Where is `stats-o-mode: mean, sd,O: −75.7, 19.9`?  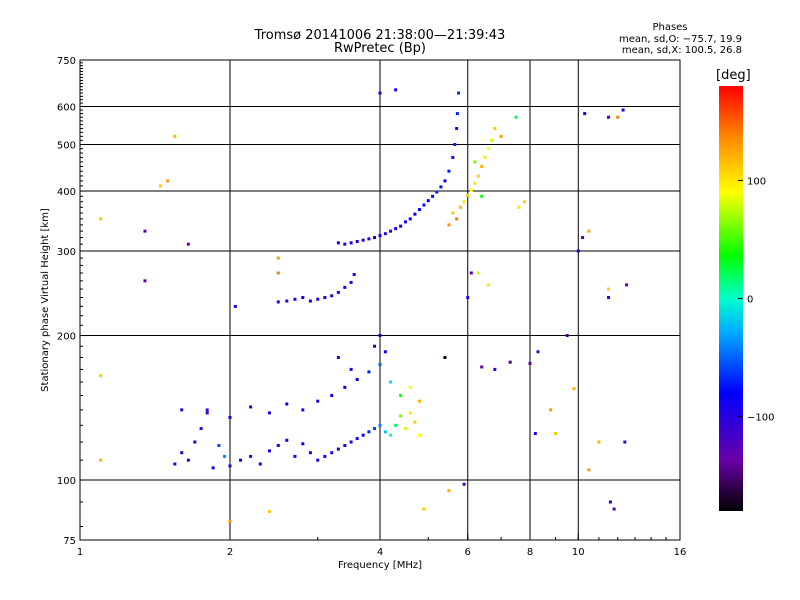
stats-o-mode: mean, sd,O: −75.7, 19.9 is located at coordinates (680, 39).